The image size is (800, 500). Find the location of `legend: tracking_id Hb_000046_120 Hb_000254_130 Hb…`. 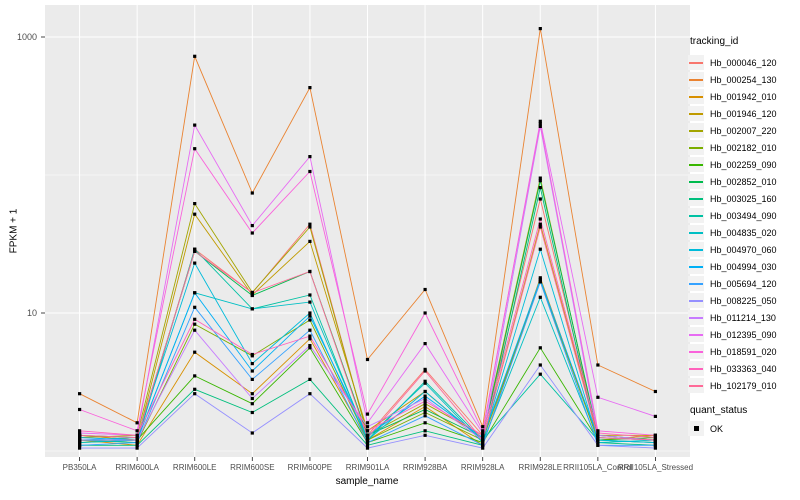

legend: tracking_id Hb_000046_120 Hb_000254_130 Hb… is located at coordinates (744, 250).